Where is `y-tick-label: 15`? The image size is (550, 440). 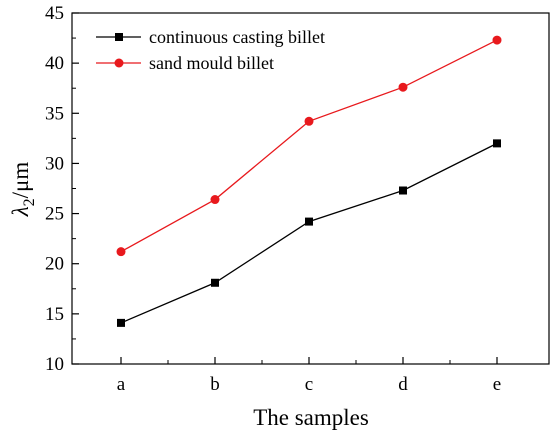
y-tick-label: 15 is located at coordinates (54, 314).